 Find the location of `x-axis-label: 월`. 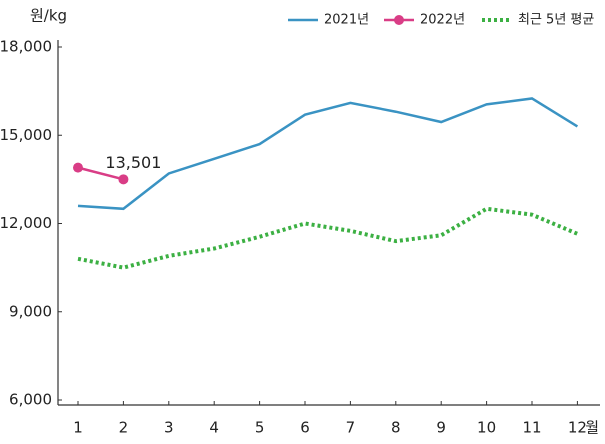

x-axis-label: 월 is located at coordinates (592, 428).